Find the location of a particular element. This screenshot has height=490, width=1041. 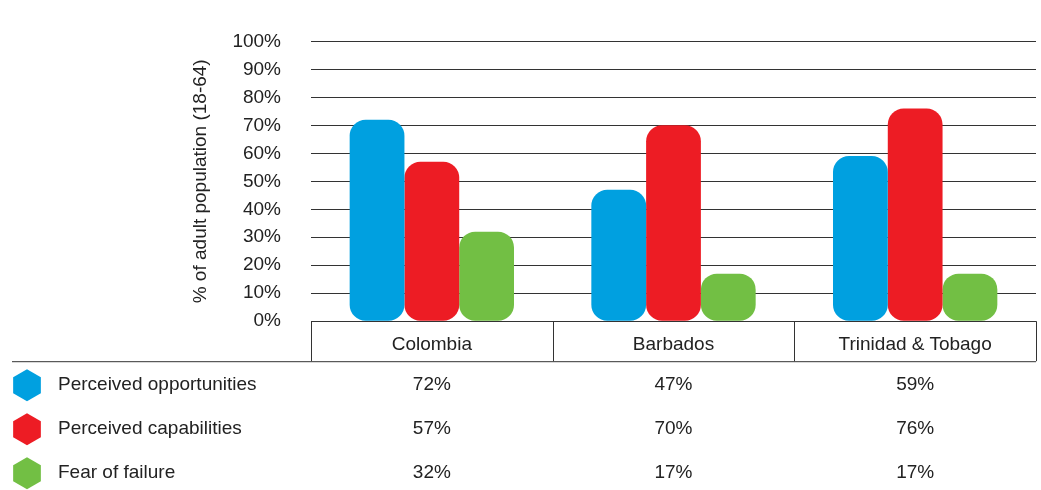

legend-label: Perceived opportunities is located at coordinates (157, 384).